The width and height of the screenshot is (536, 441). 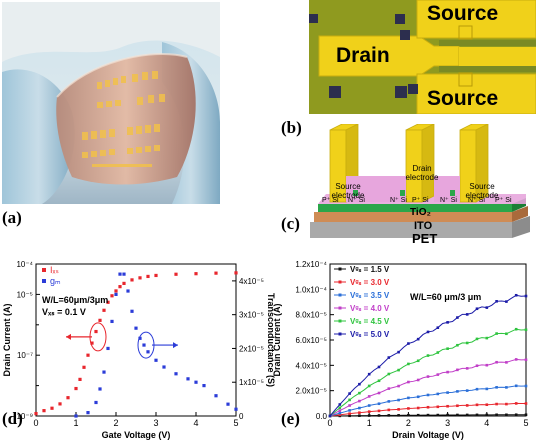 I want to click on legend-gm-marker, so click(x=44, y=281).